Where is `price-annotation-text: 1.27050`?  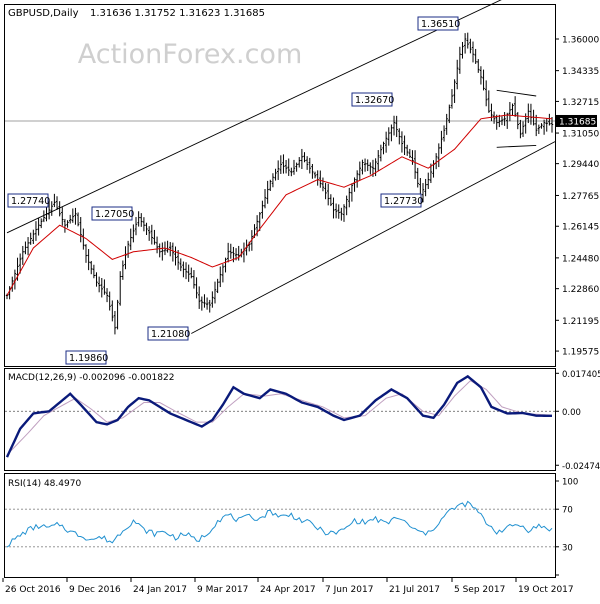 price-annotation-text: 1.27050 is located at coordinates (114, 214).